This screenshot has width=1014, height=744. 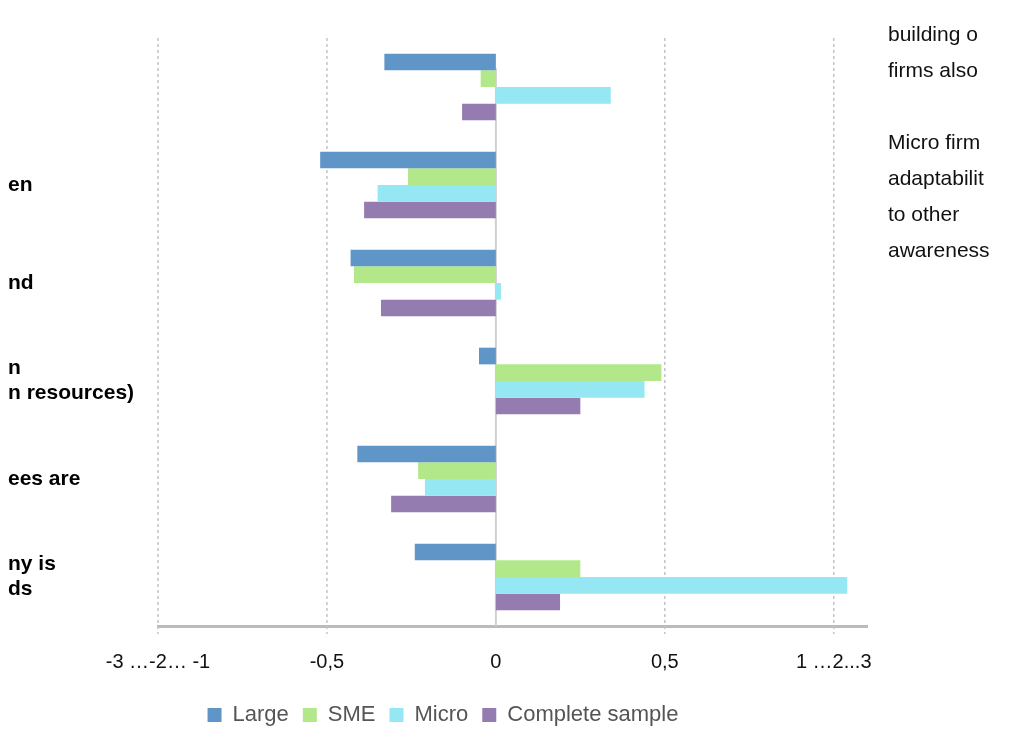 What do you see at coordinates (441, 714) in the screenshot?
I see `legend-label: Micro` at bounding box center [441, 714].